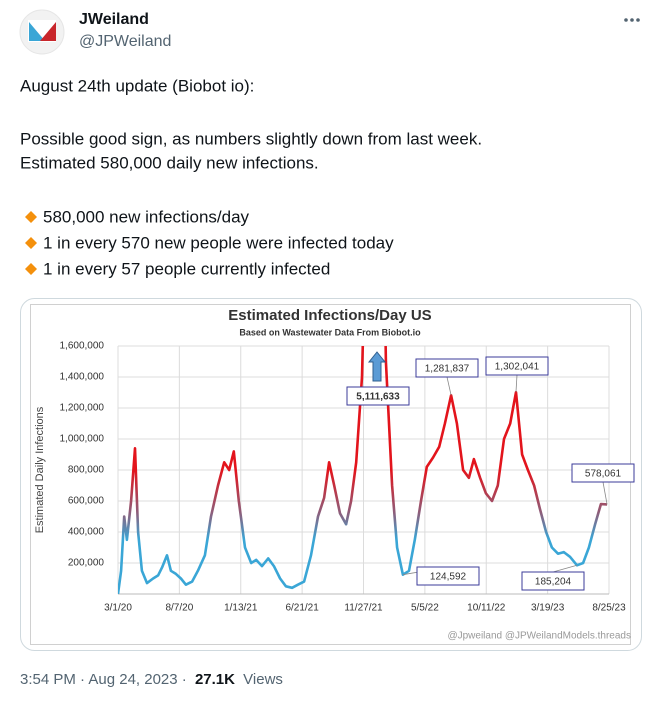 The height and width of the screenshot is (711, 662). I want to click on y-tick-label: 1,200,000, so click(82, 408).